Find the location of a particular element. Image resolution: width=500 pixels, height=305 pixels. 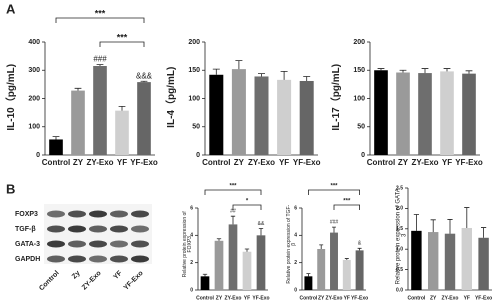

blot-row-label: TGF-β is located at coordinates (25, 229).